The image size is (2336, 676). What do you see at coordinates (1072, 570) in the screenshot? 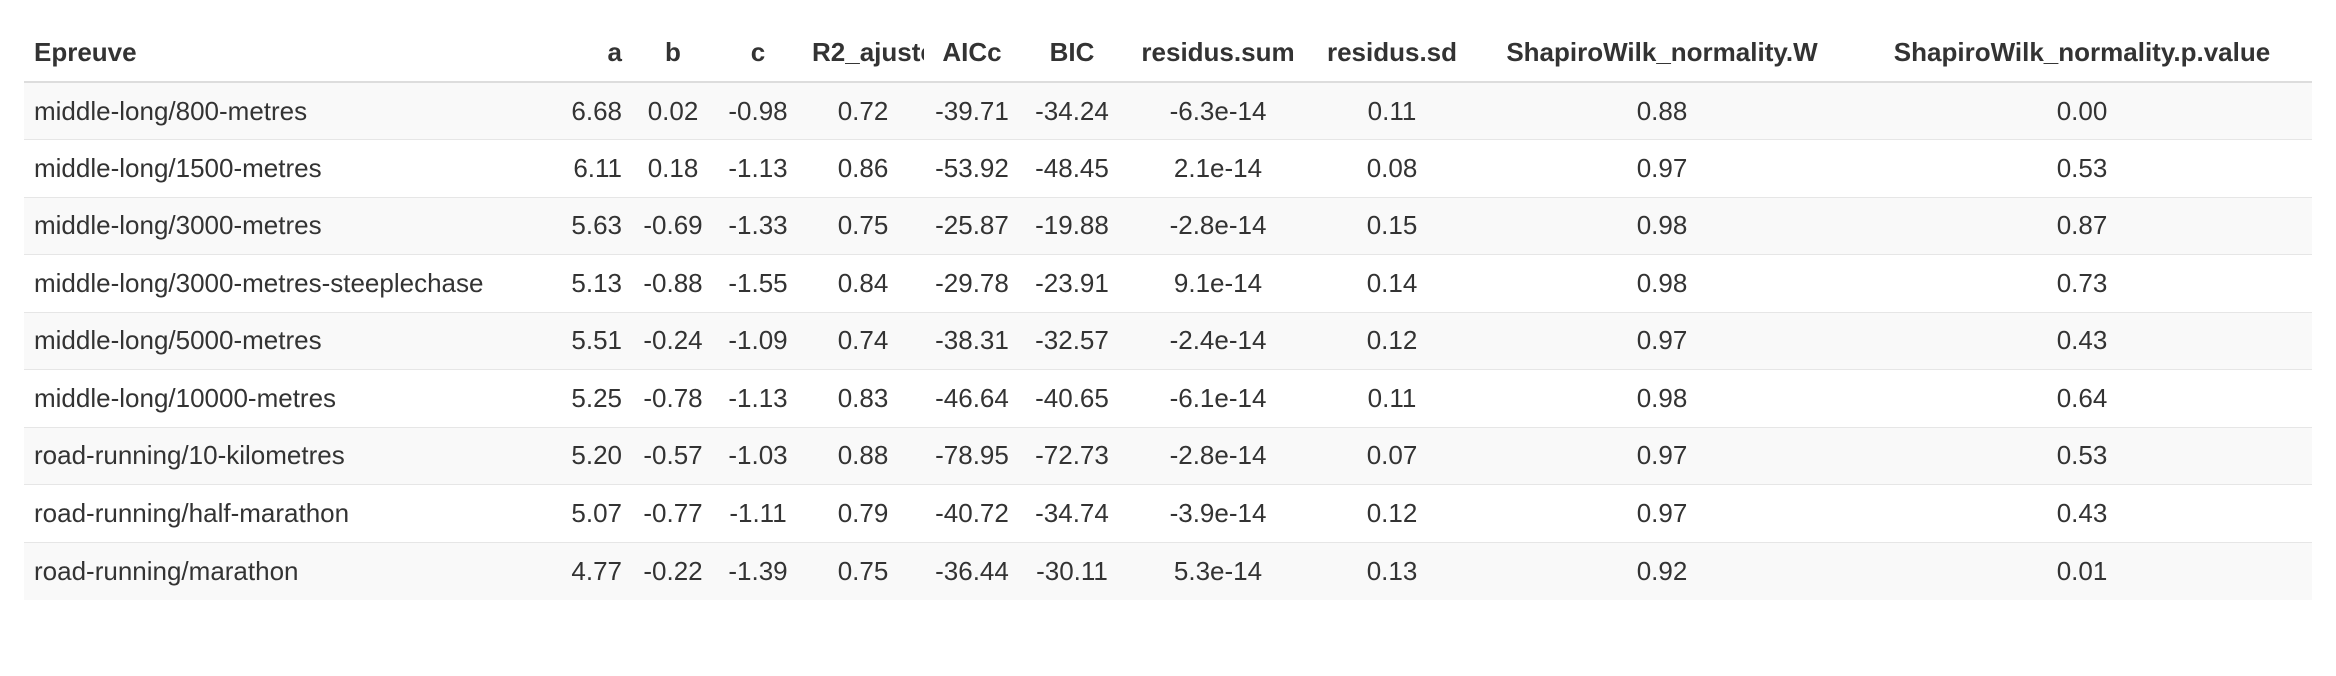
I see `cell-bic: -30.11` at bounding box center [1072, 570].